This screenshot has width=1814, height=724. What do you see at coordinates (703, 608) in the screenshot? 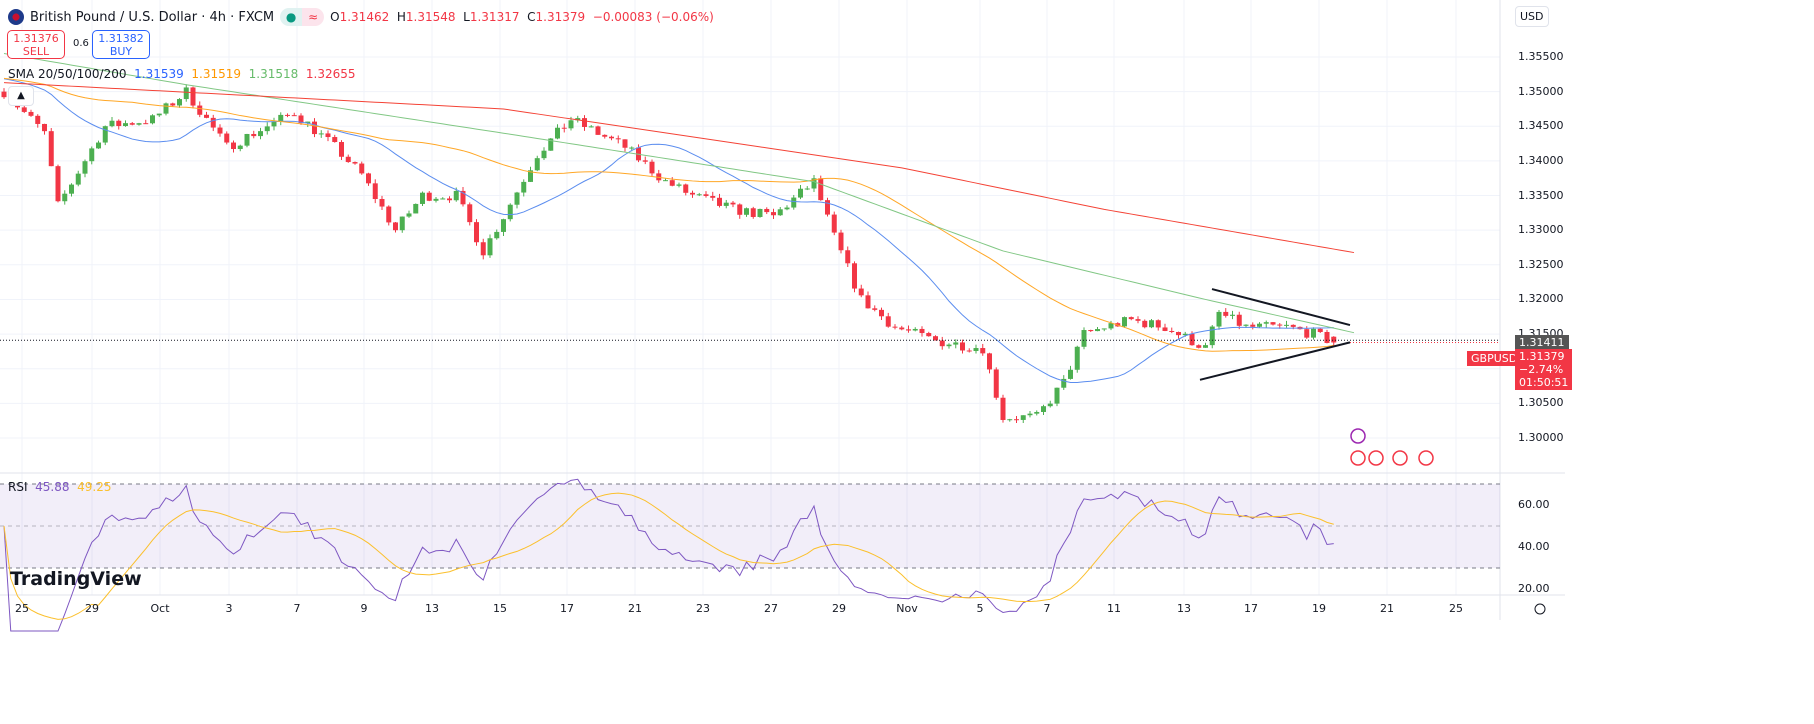
I see `time-tick: 23` at bounding box center [703, 608].